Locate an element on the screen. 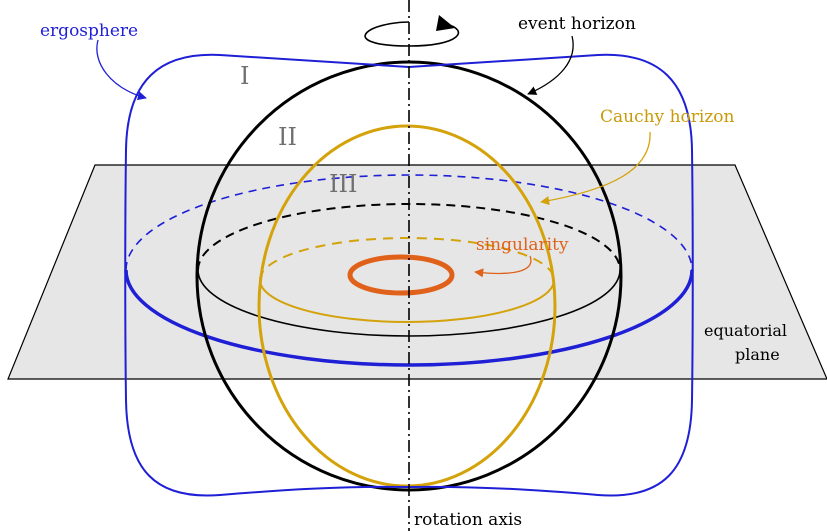 The width and height of the screenshot is (827, 531). rotation-arrow-icon is located at coordinates (412, 34).